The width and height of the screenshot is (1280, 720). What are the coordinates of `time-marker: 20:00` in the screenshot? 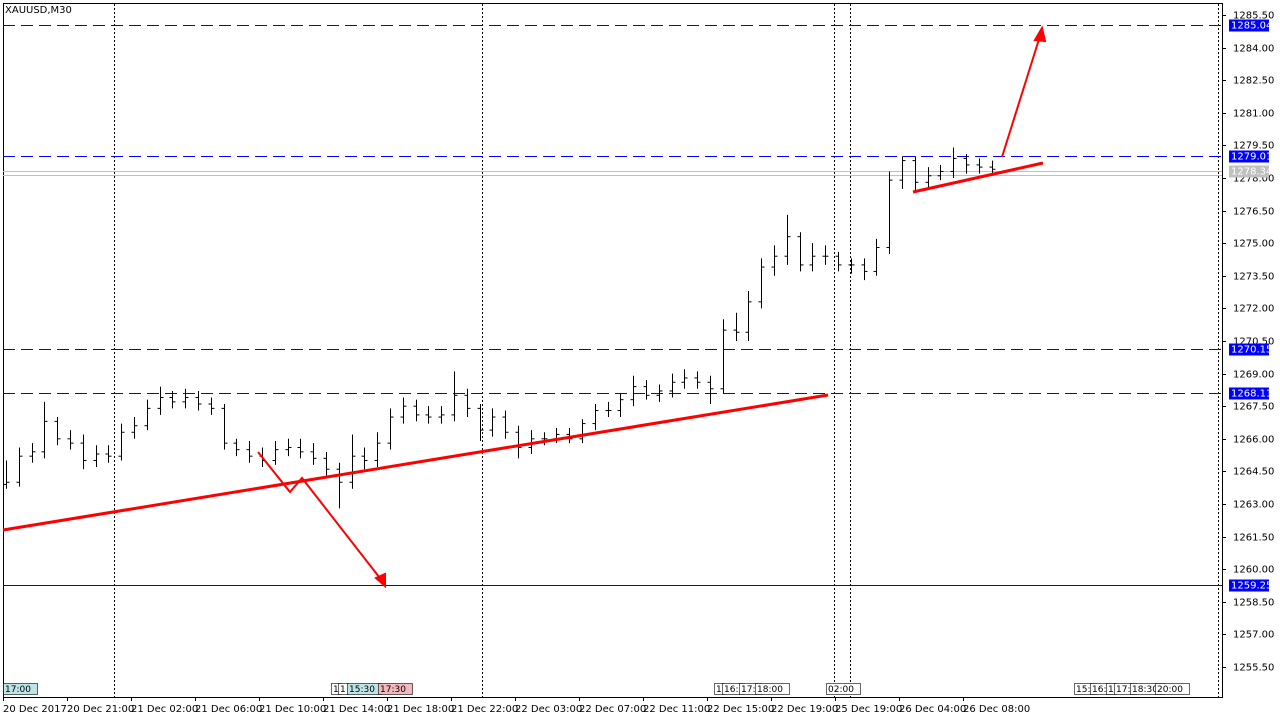 It's located at (1170, 690).